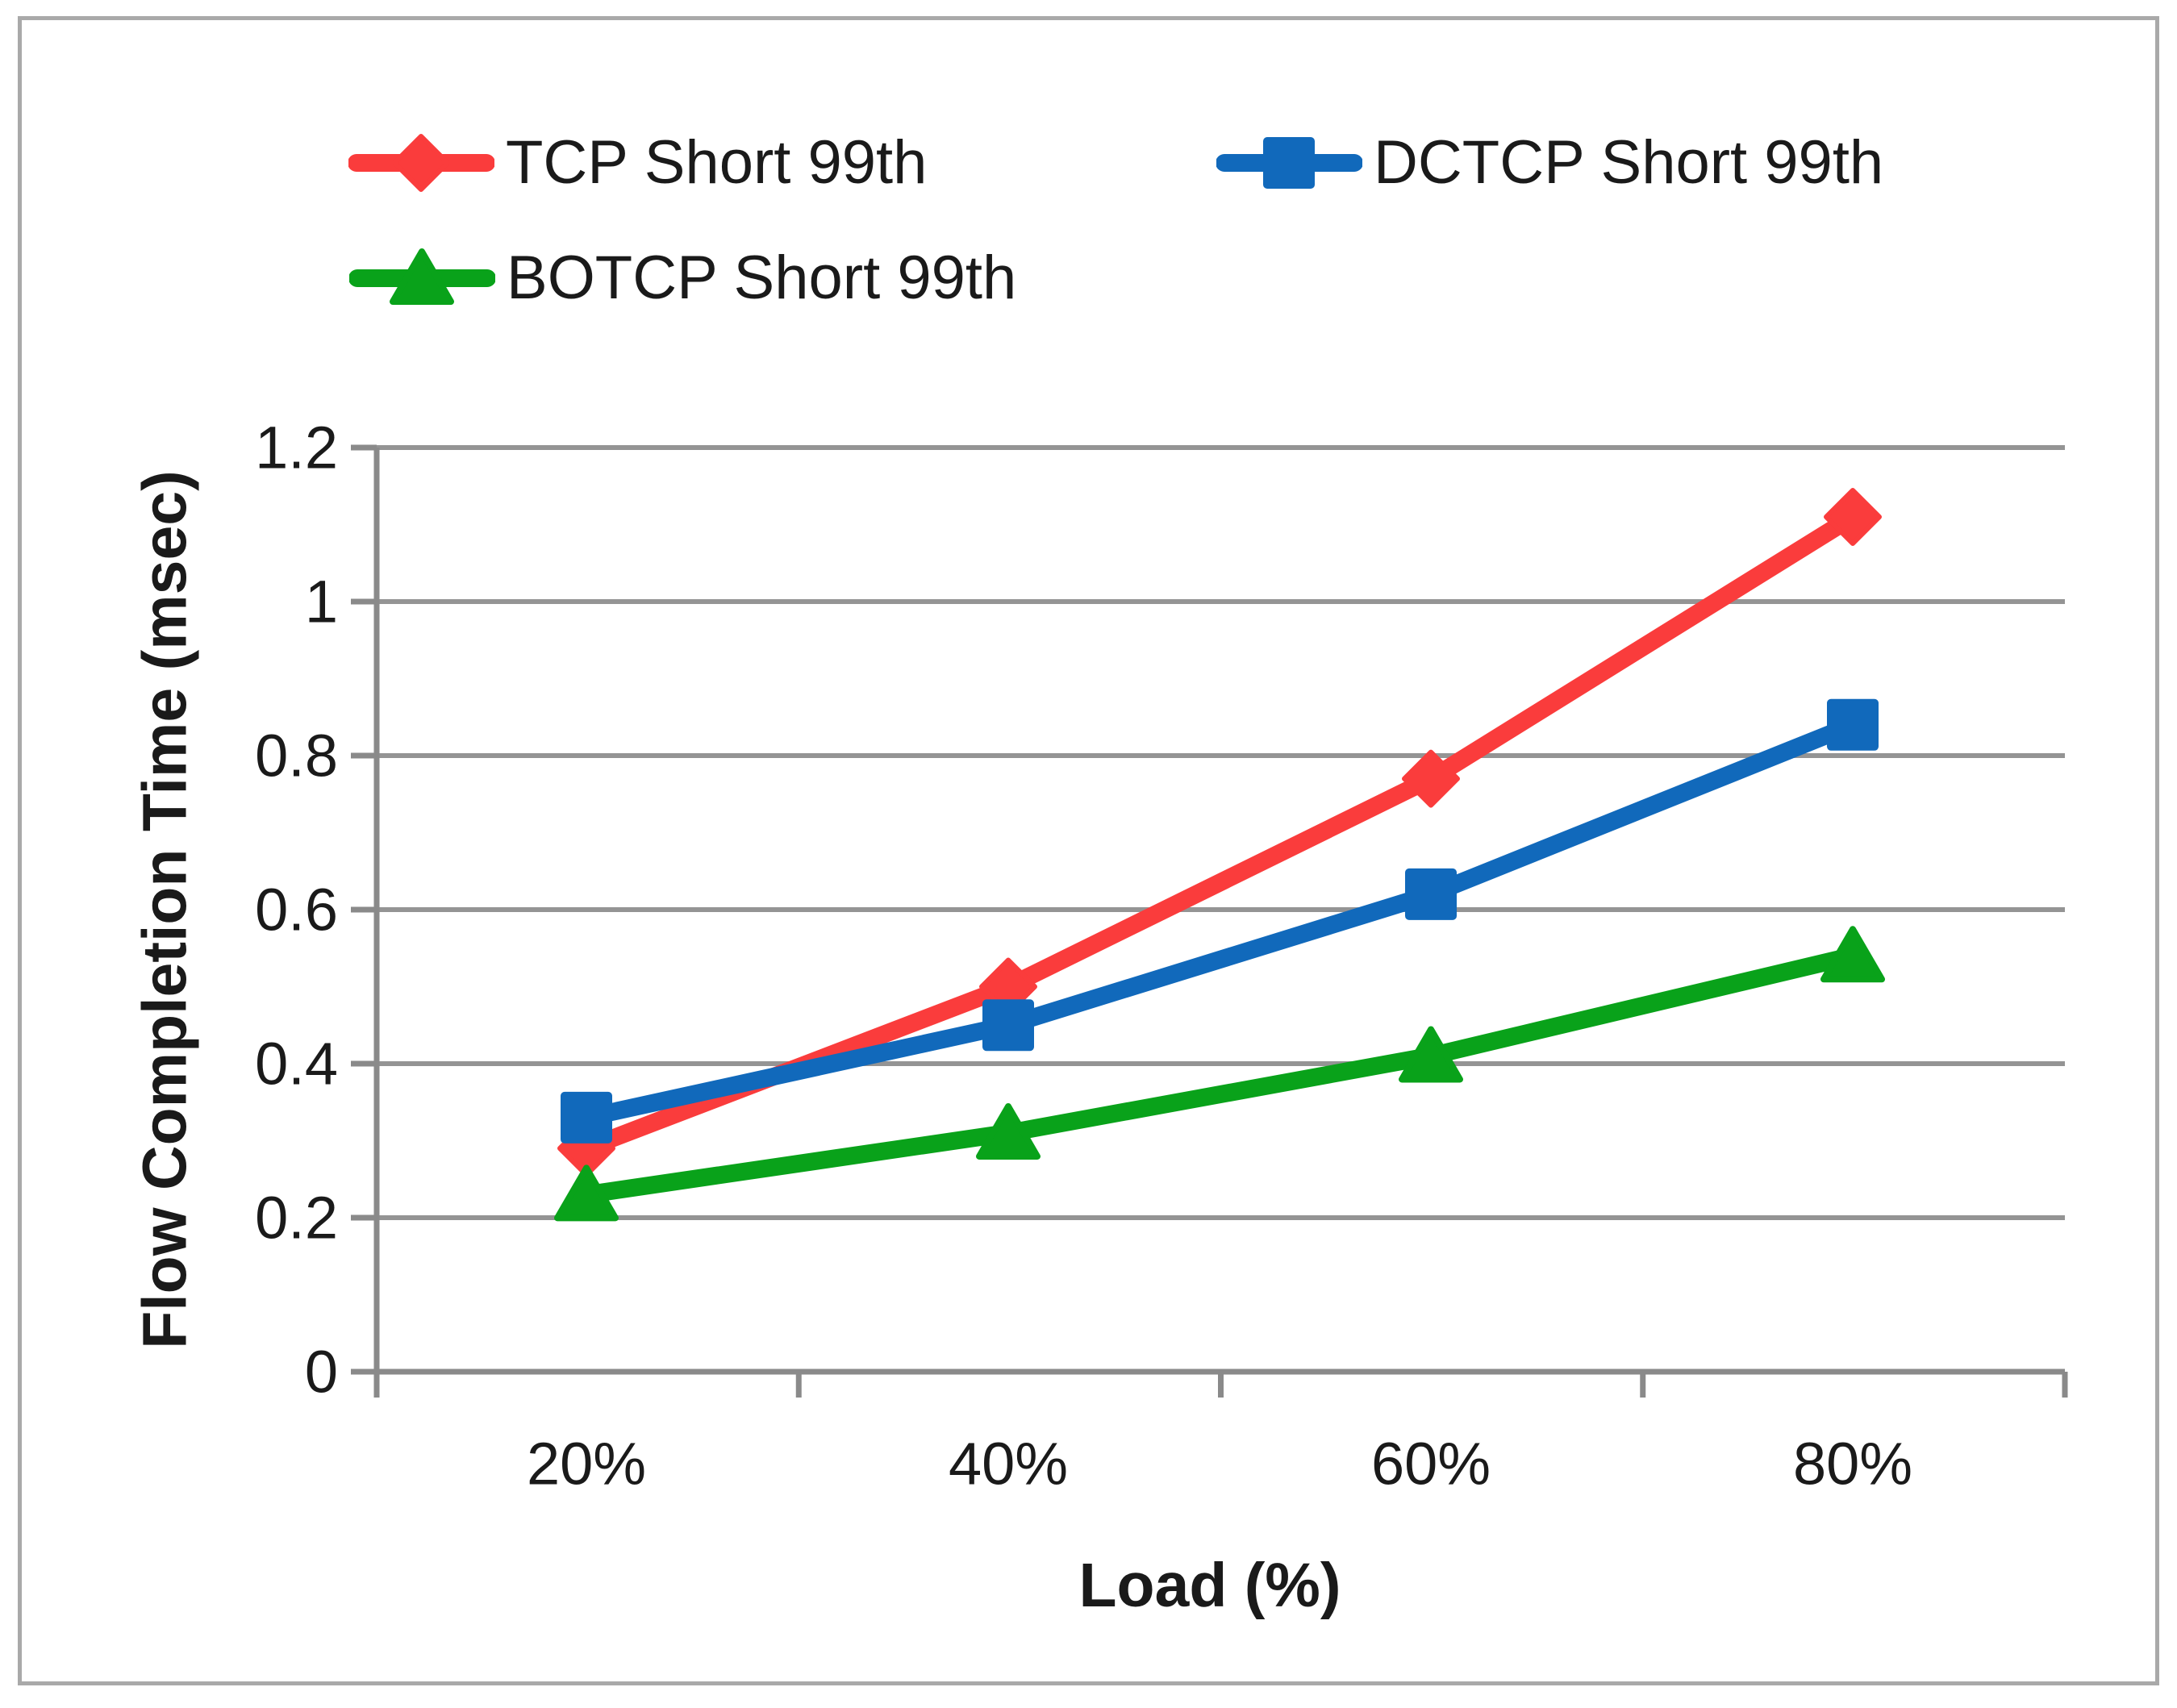  I want to click on data-point-s0-60%, so click(1431, 778).